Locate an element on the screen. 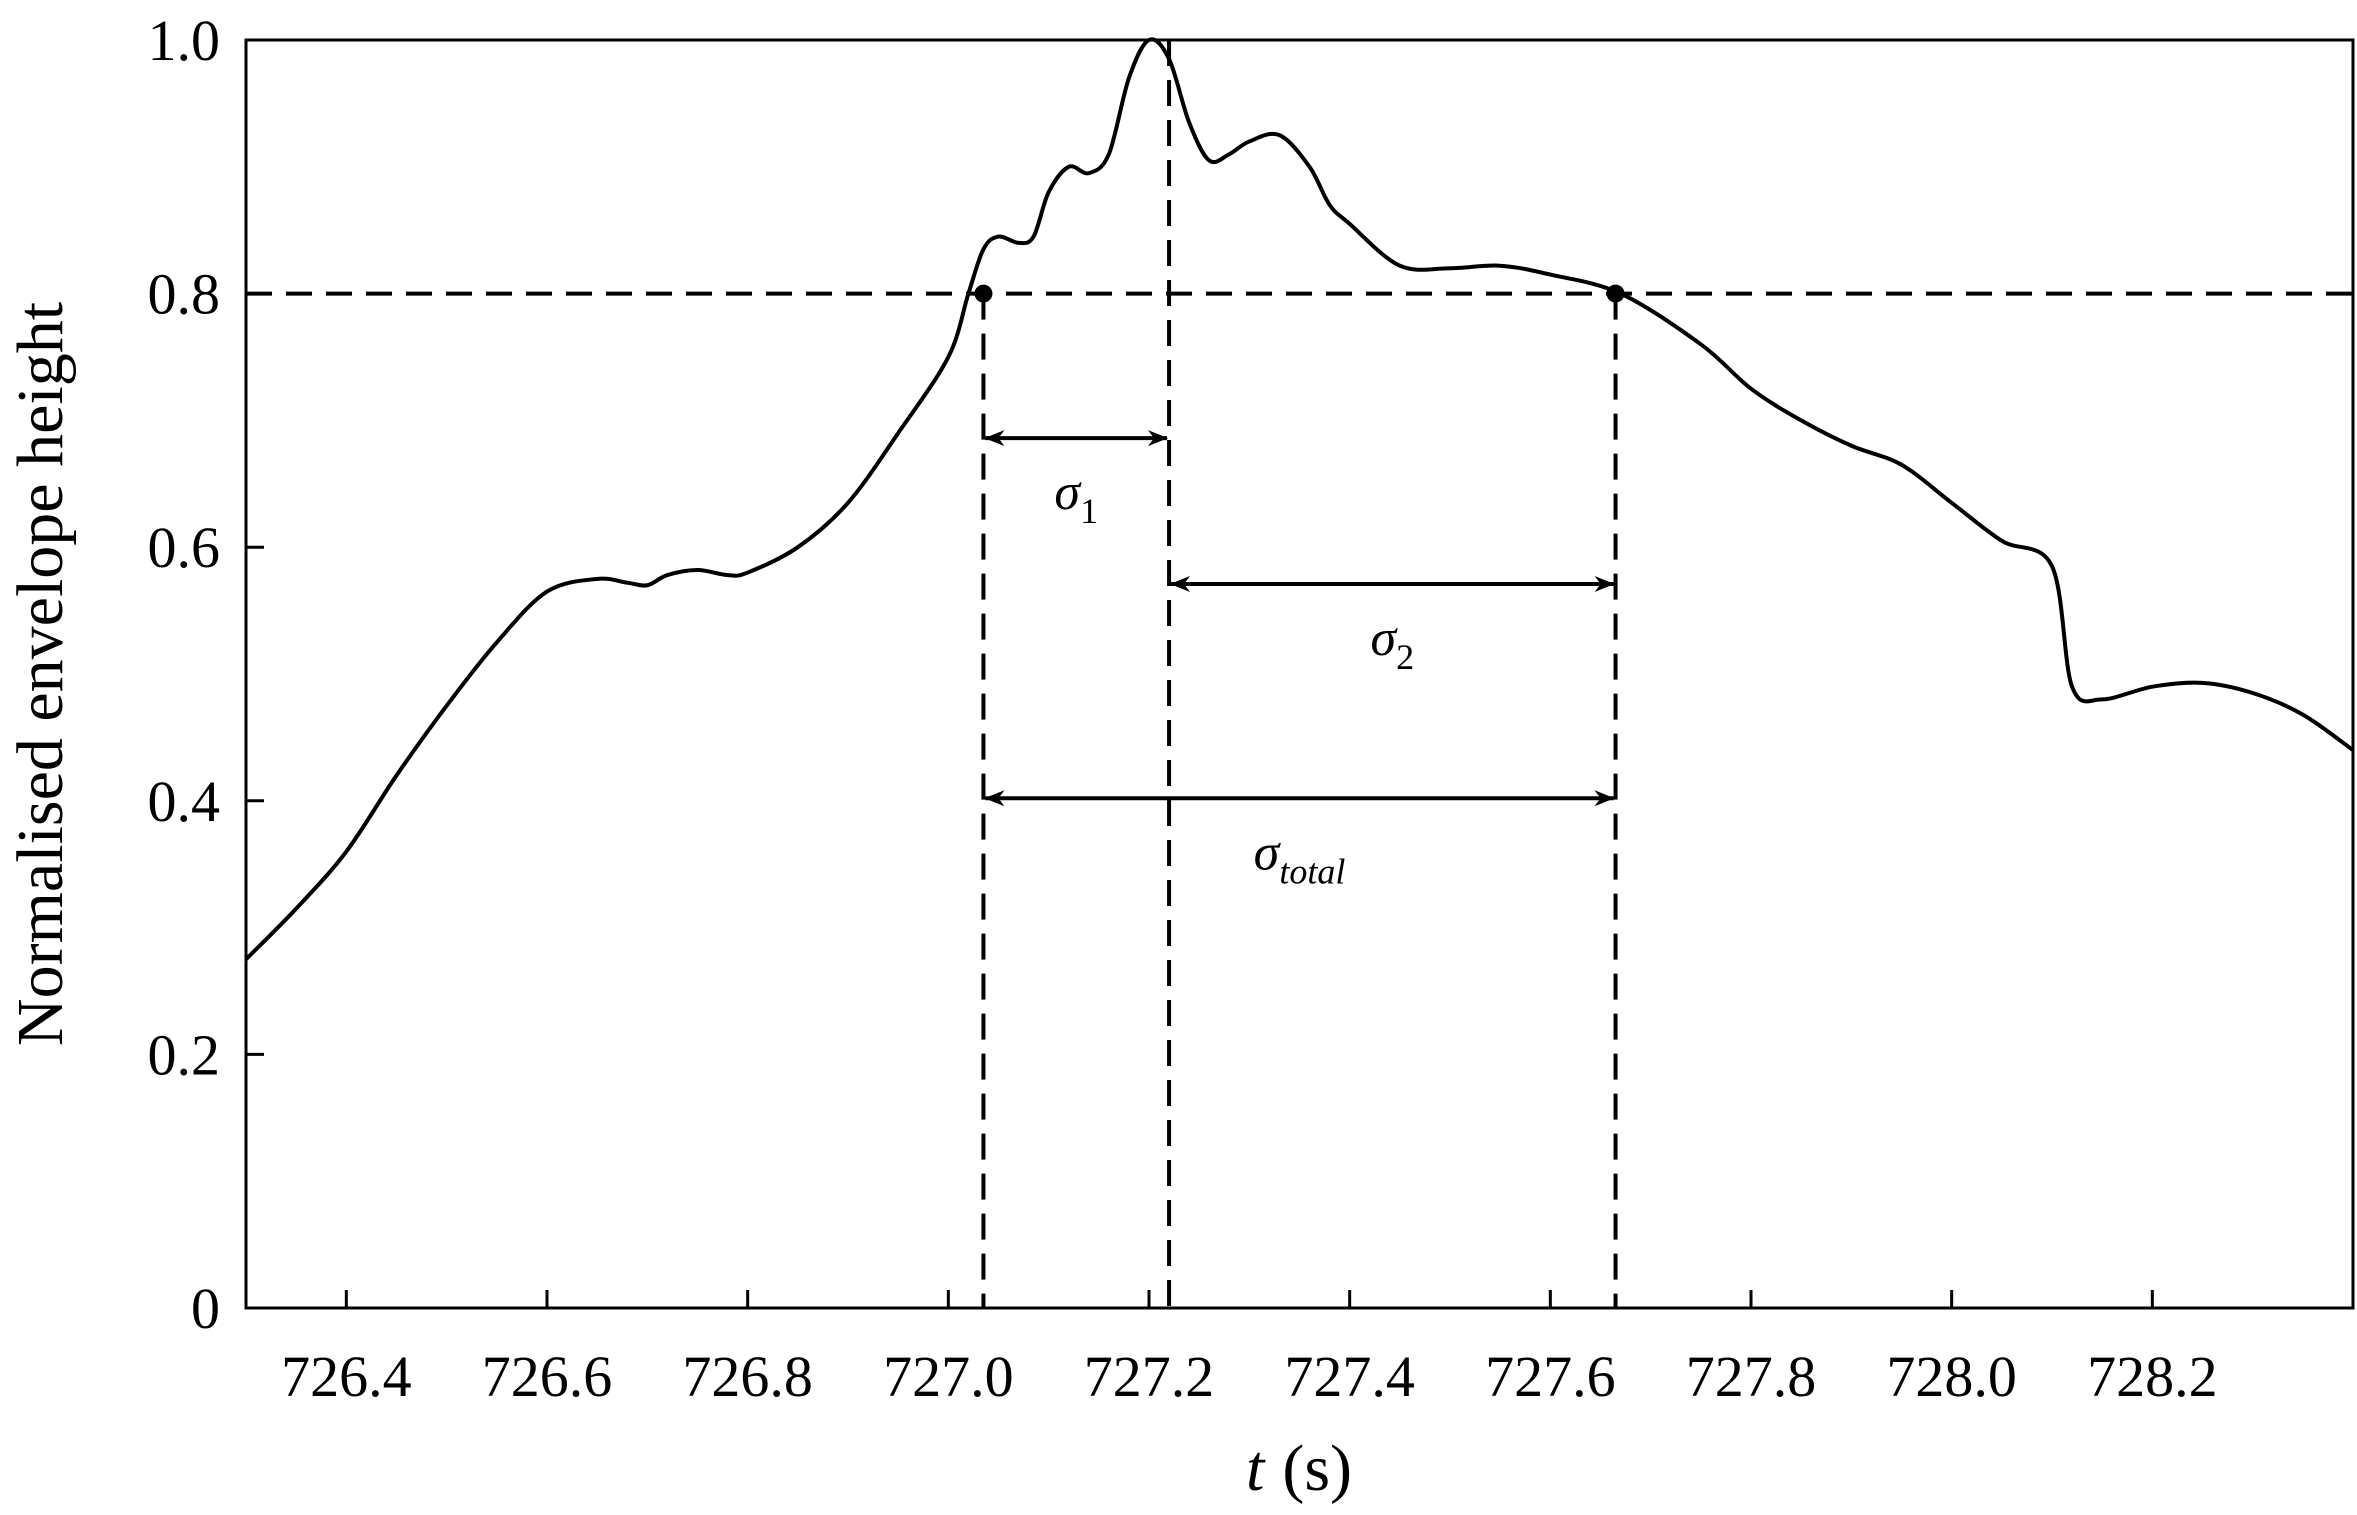 The width and height of the screenshot is (2357, 1515). x-tick-label: 727.2 is located at coordinates (1149, 1376).